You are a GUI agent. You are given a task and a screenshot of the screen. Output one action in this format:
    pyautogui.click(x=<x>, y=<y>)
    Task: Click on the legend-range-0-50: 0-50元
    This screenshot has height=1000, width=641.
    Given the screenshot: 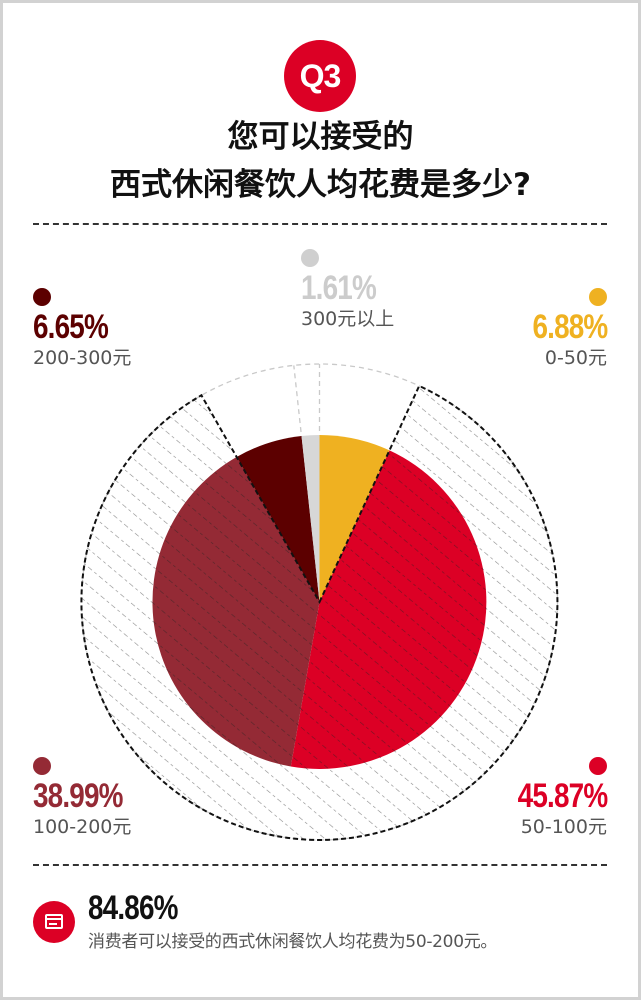 What is the action you would take?
    pyautogui.click(x=575, y=358)
    